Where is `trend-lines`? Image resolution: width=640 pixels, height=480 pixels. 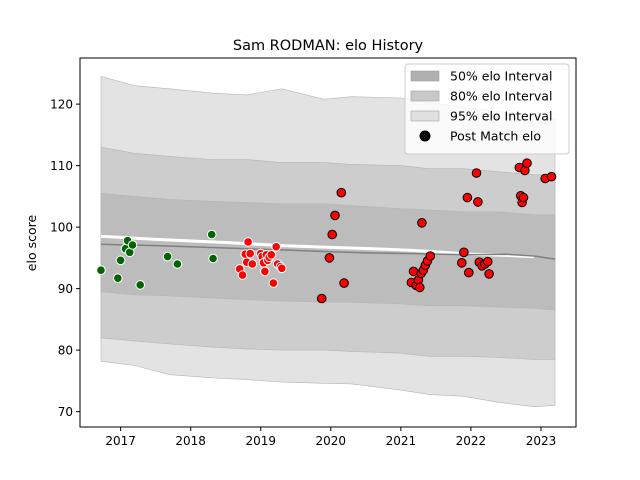
trend-lines is located at coordinates (328, 247).